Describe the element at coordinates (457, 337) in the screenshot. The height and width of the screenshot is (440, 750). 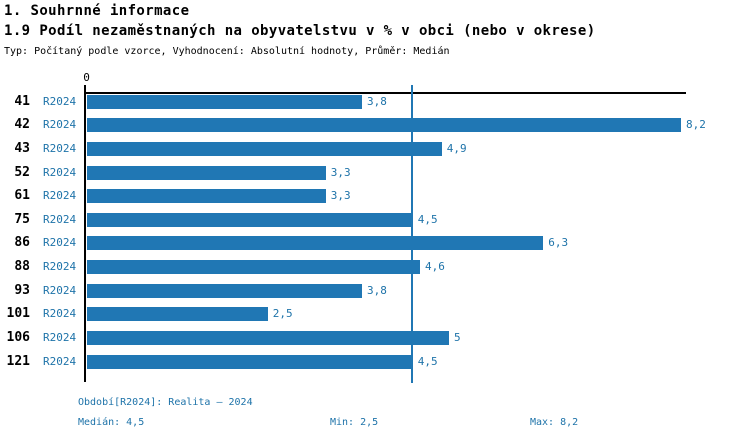
I see `bar-value-label: 5` at that location.